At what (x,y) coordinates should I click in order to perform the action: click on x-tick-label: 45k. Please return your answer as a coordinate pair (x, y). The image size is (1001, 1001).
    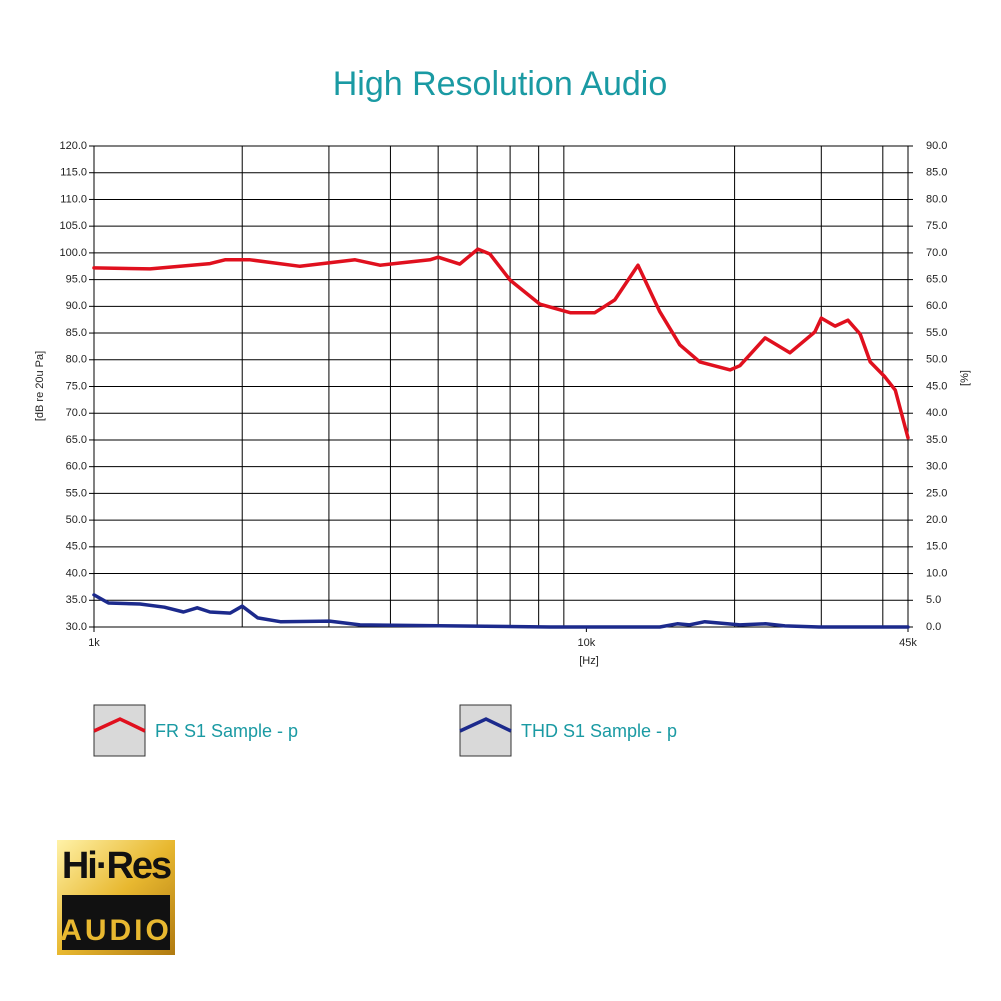
    Looking at the image, I should click on (908, 643).